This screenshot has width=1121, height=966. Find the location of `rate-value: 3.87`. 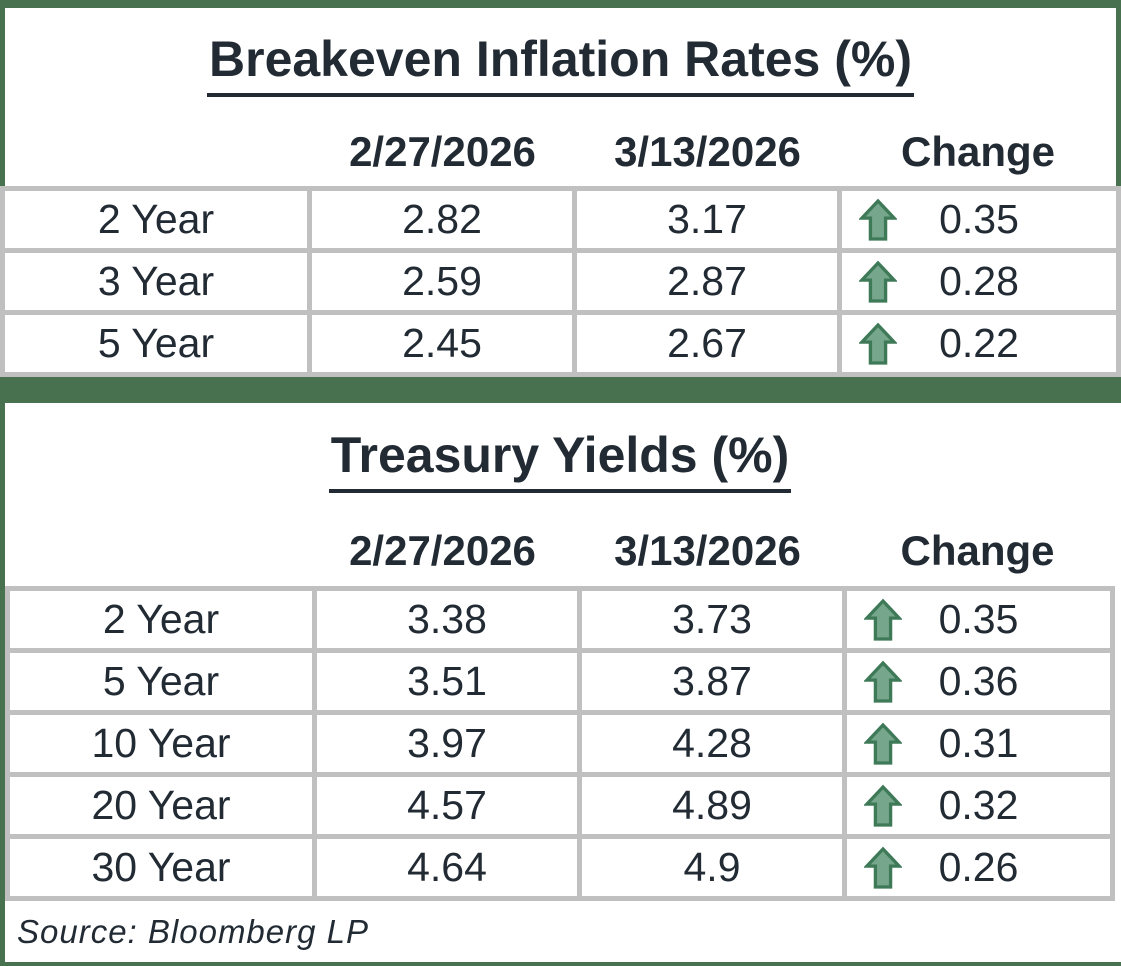

rate-value: 3.87 is located at coordinates (712, 681).